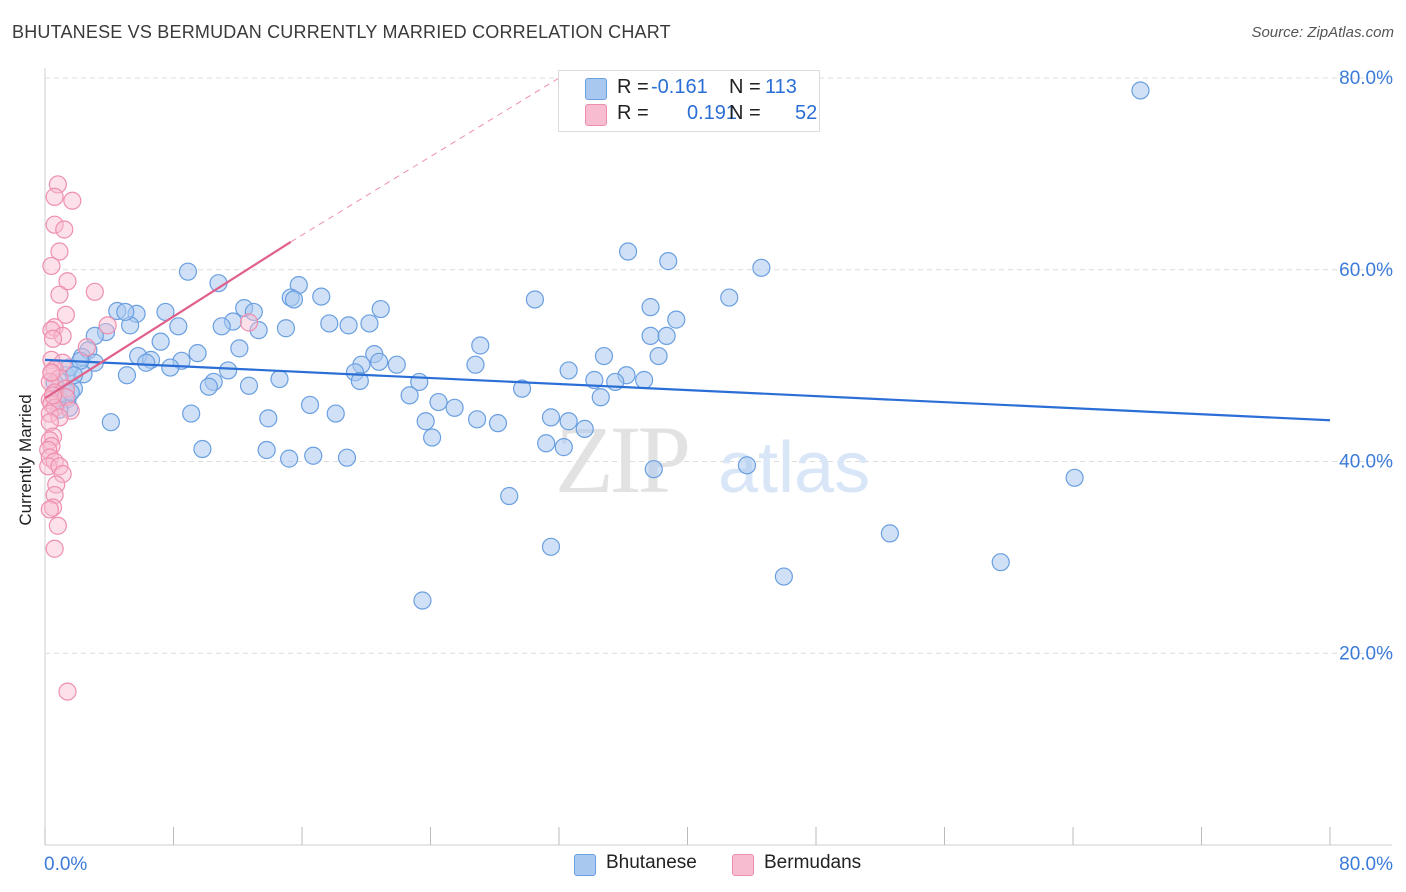 This screenshot has width=1406, height=892. Describe the element at coordinates (1366, 864) in the screenshot. I see `x-tick-label: 80.0%` at that location.